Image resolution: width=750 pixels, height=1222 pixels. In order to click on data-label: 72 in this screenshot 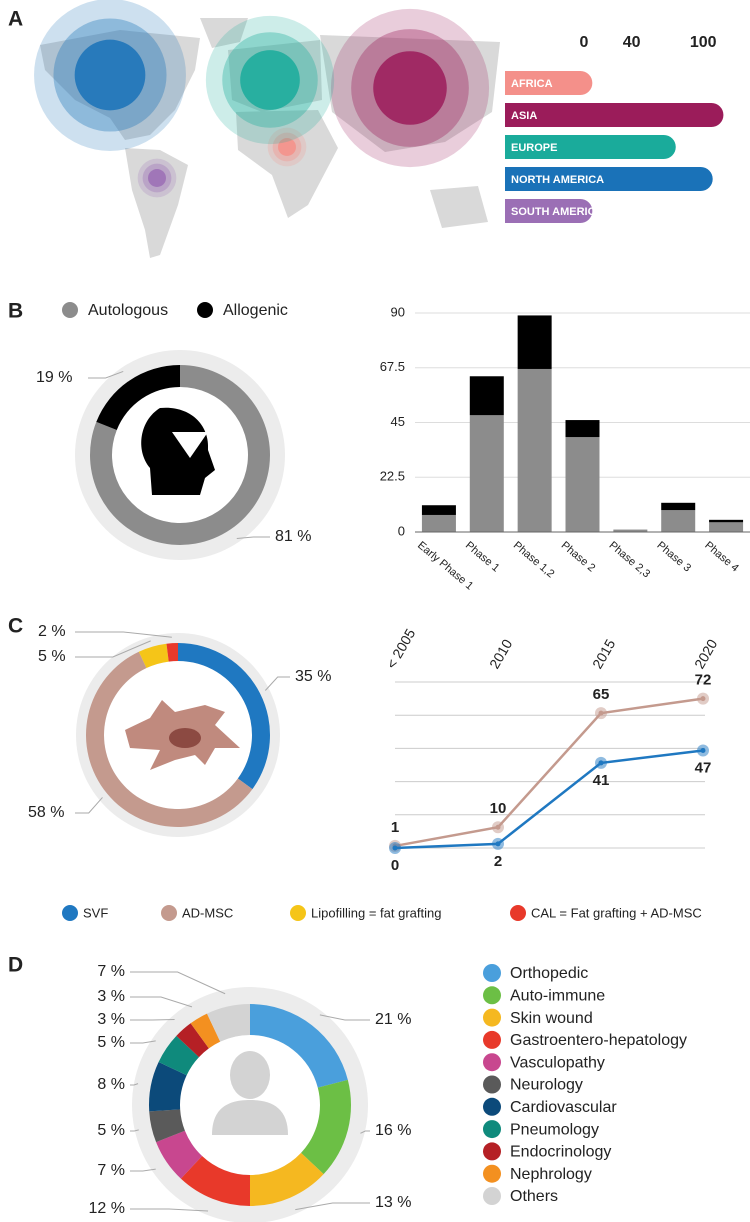, I will do `click(703, 680)`.